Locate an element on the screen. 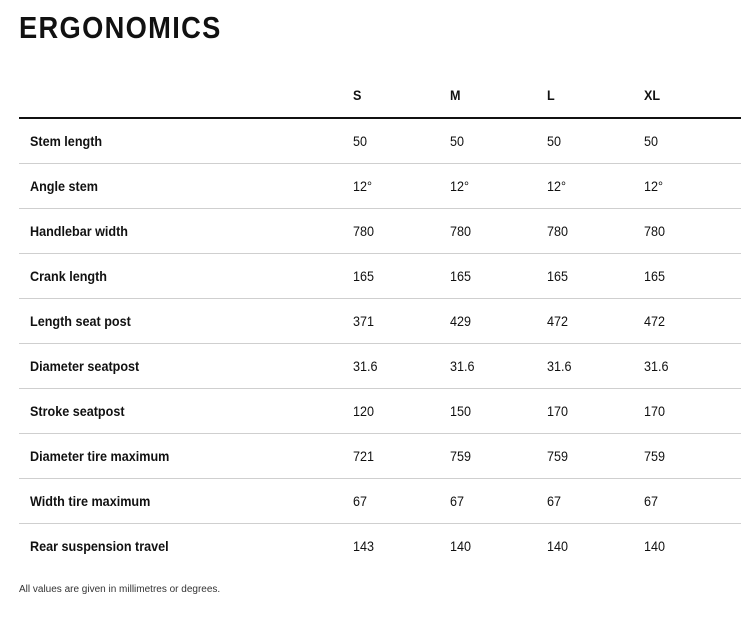 The image size is (750, 619). value-cell-xl: 140 is located at coordinates (692, 546).